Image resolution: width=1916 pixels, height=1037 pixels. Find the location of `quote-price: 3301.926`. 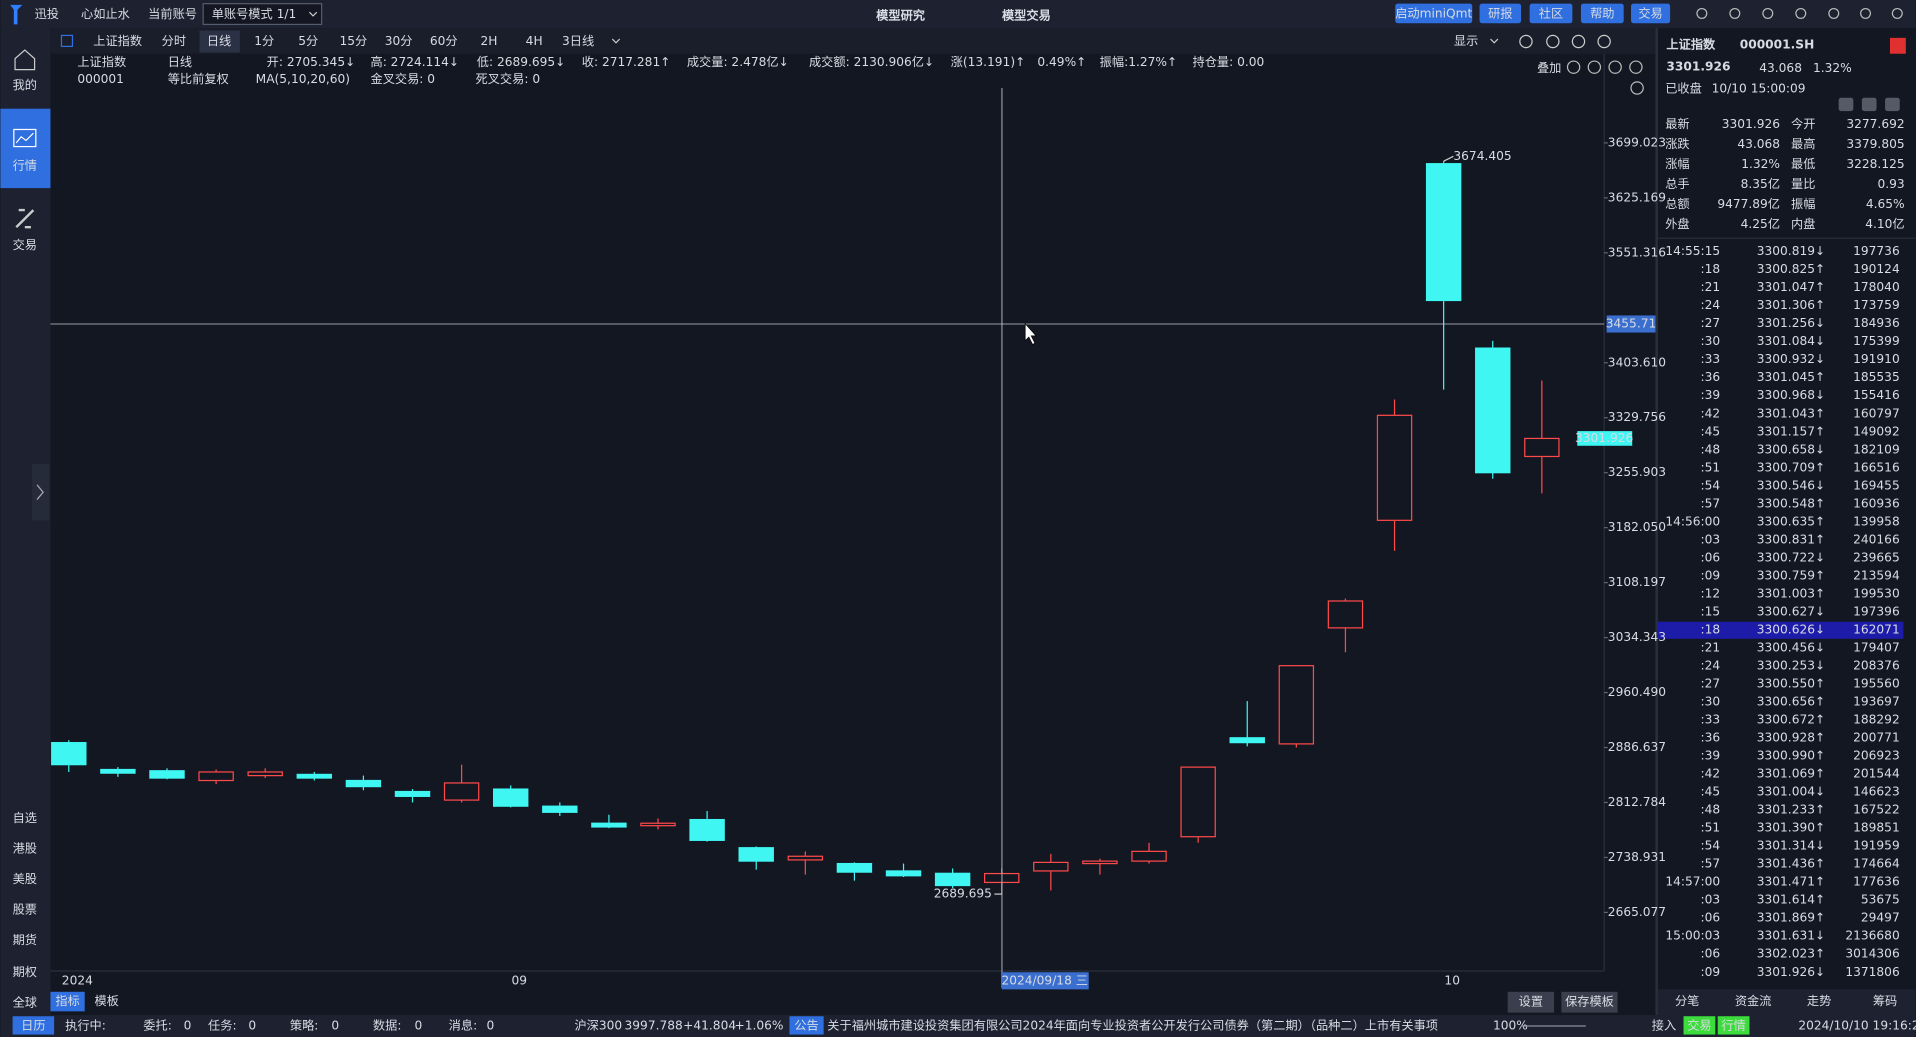

quote-price: 3301.926 is located at coordinates (1698, 67).